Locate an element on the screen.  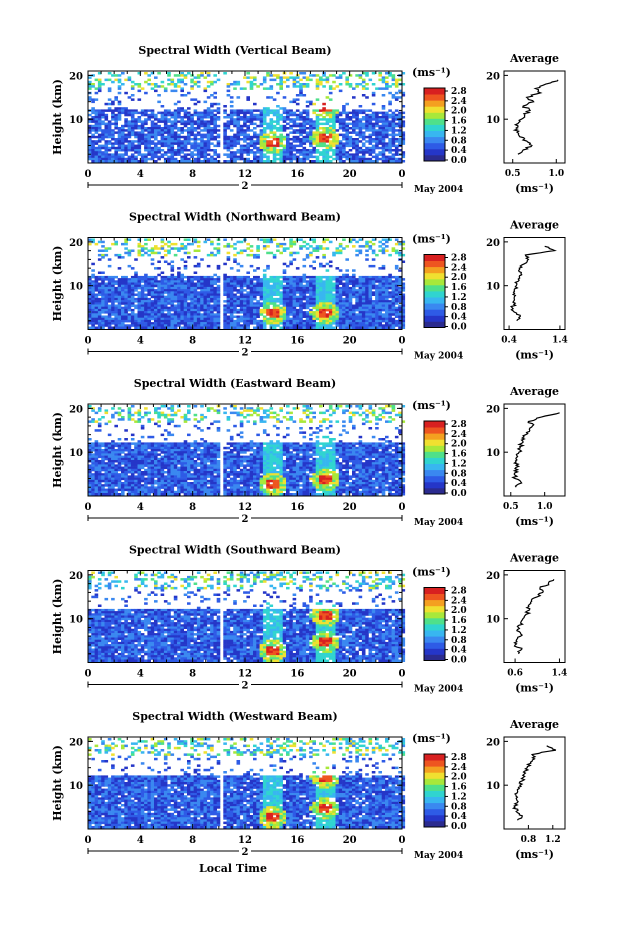
heatmap-cells is located at coordinates (247, 450).